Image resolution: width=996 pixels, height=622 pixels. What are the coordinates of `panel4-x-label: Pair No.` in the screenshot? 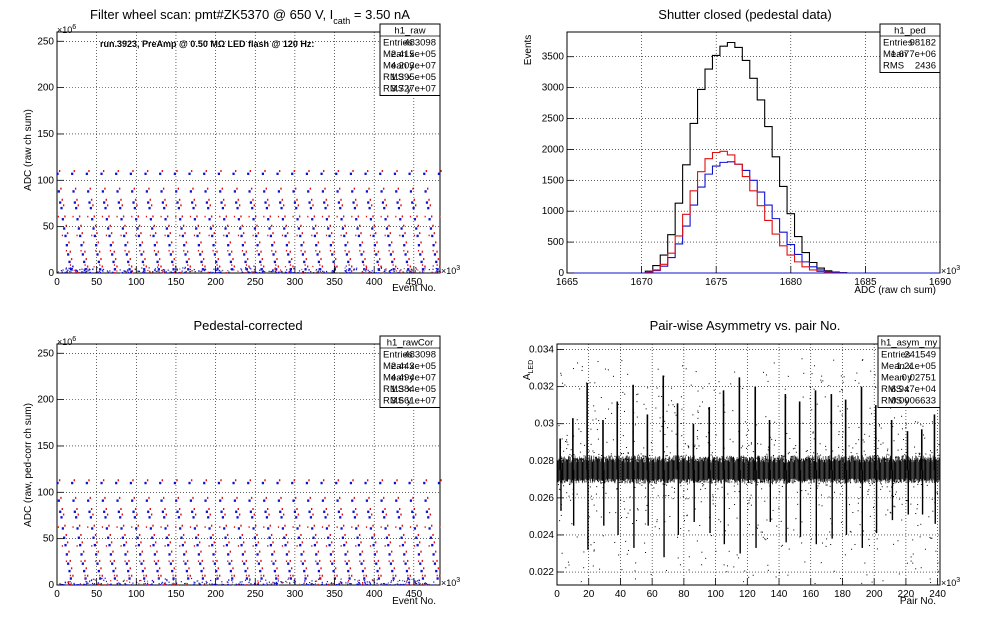 It's located at (918, 601).